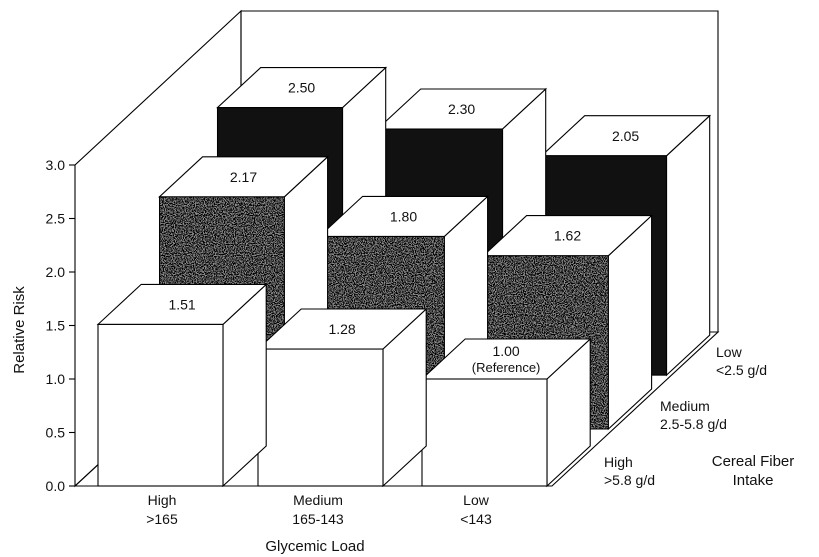 This screenshot has height=557, width=819. What do you see at coordinates (476, 519) in the screenshot?
I see `category-sublabel: <143` at bounding box center [476, 519].